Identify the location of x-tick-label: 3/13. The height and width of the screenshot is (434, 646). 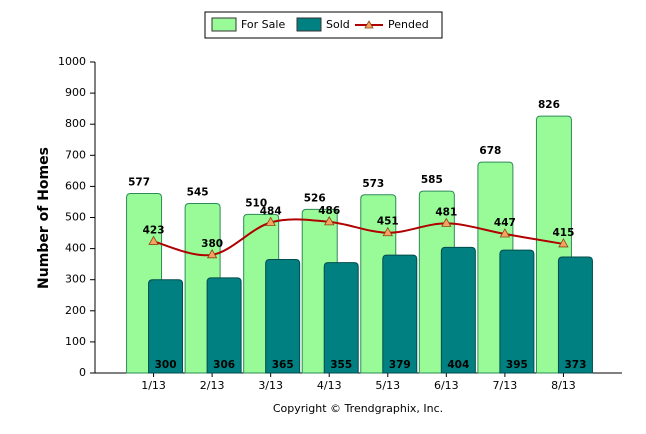
(270, 385).